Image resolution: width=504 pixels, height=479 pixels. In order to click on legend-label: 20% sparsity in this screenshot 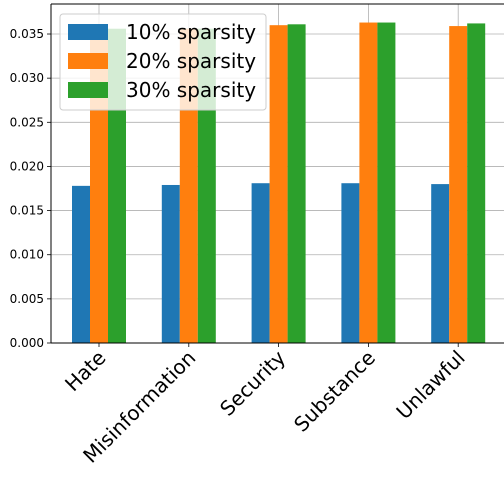, I will do `click(191, 61)`.